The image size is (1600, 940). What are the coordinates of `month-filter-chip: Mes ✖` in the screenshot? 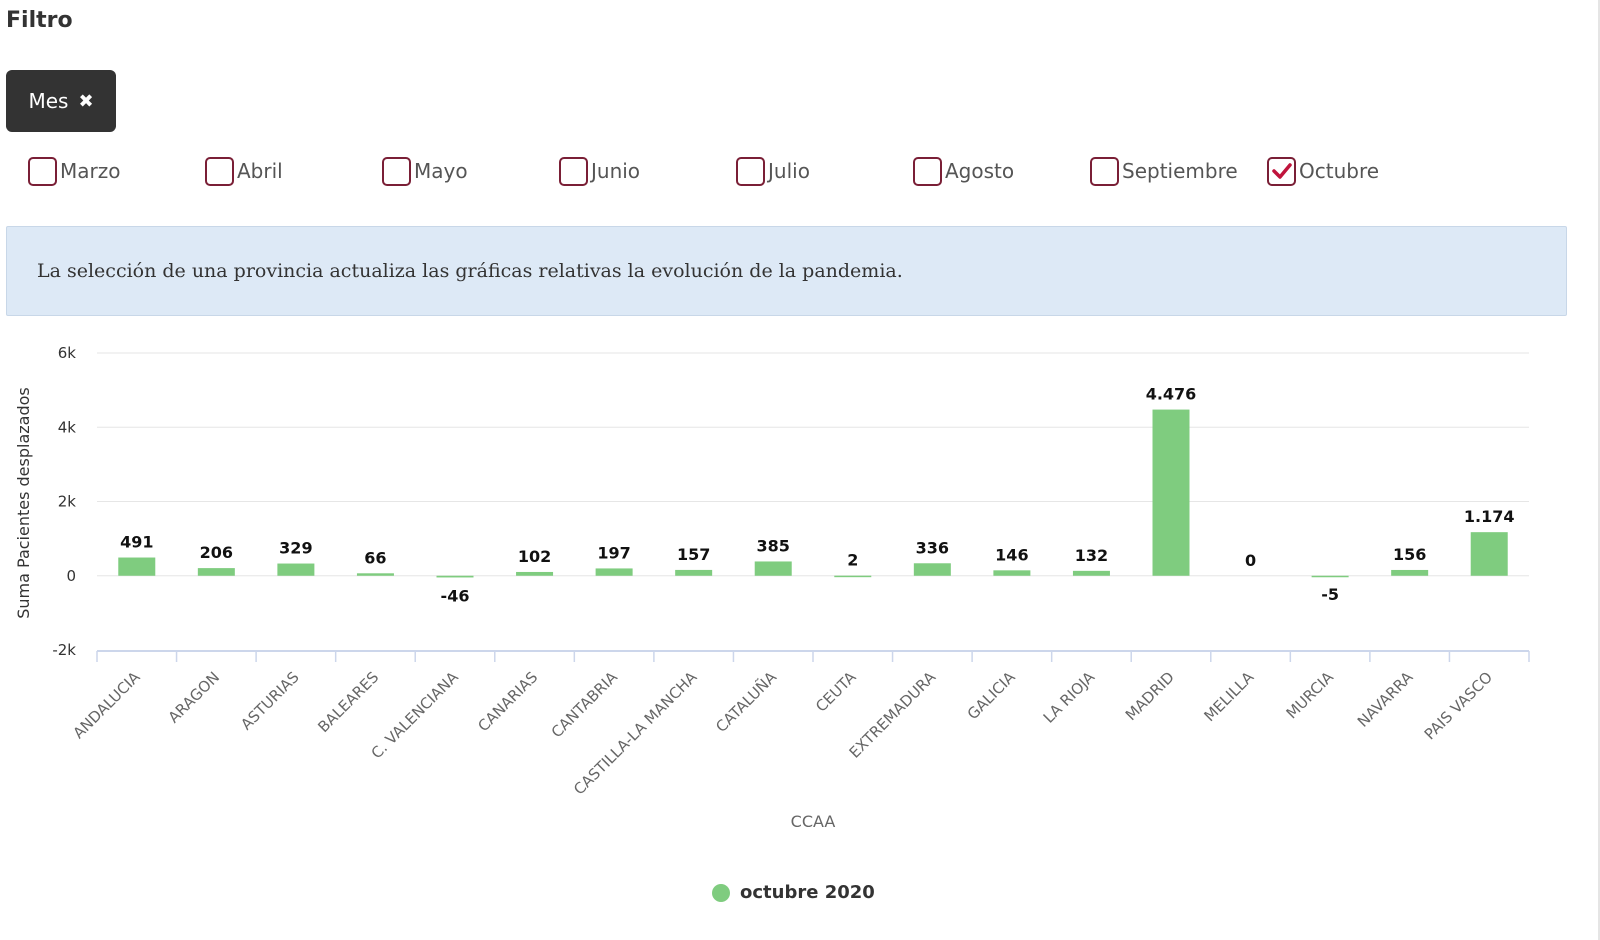 It's located at (61, 101).